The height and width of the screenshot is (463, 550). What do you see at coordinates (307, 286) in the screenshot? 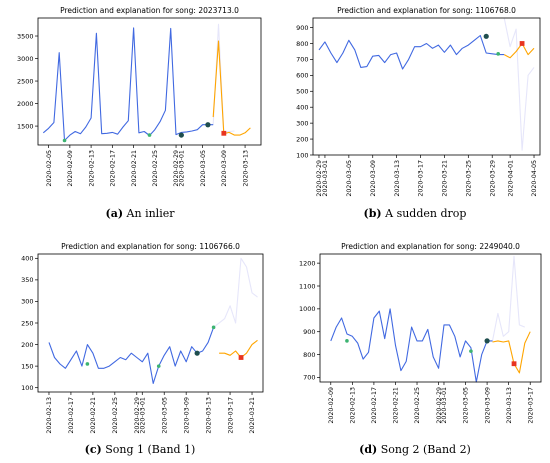
I see `y-tick-label: 1100` at bounding box center [307, 286].